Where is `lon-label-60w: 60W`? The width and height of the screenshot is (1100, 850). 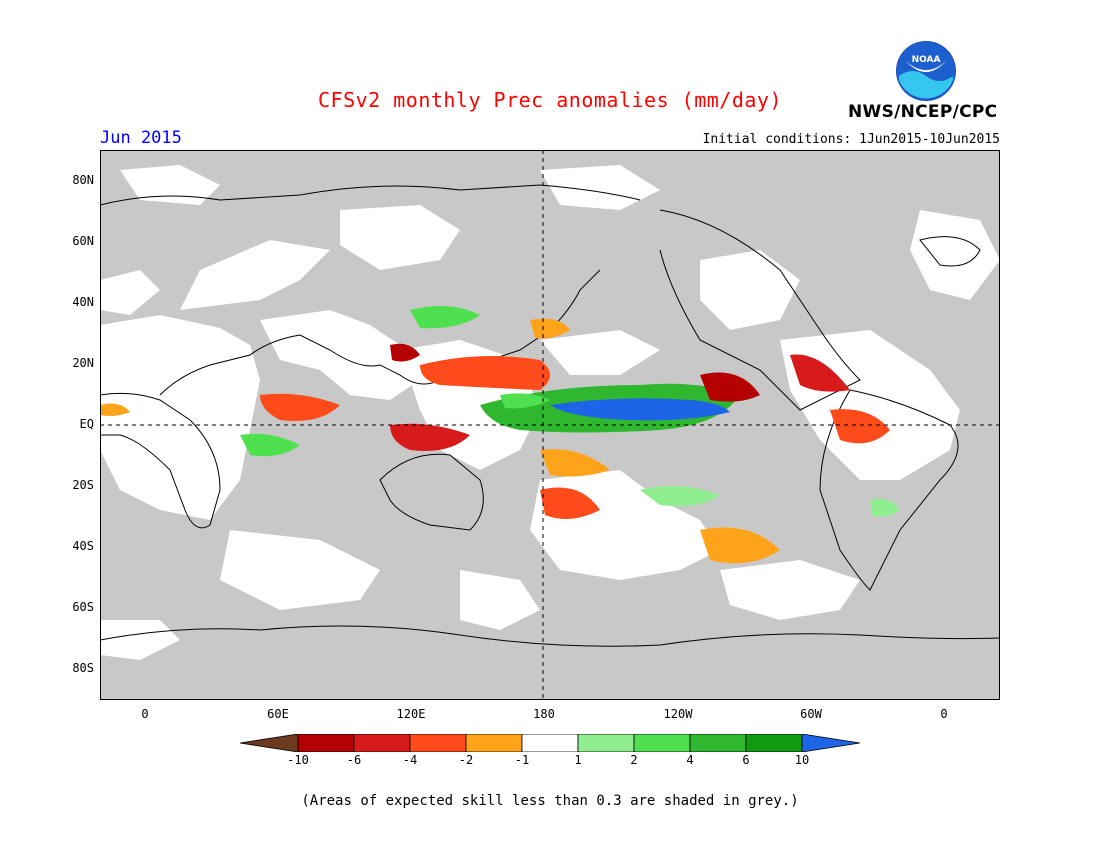
lon-label-60w: 60W is located at coordinates (811, 714).